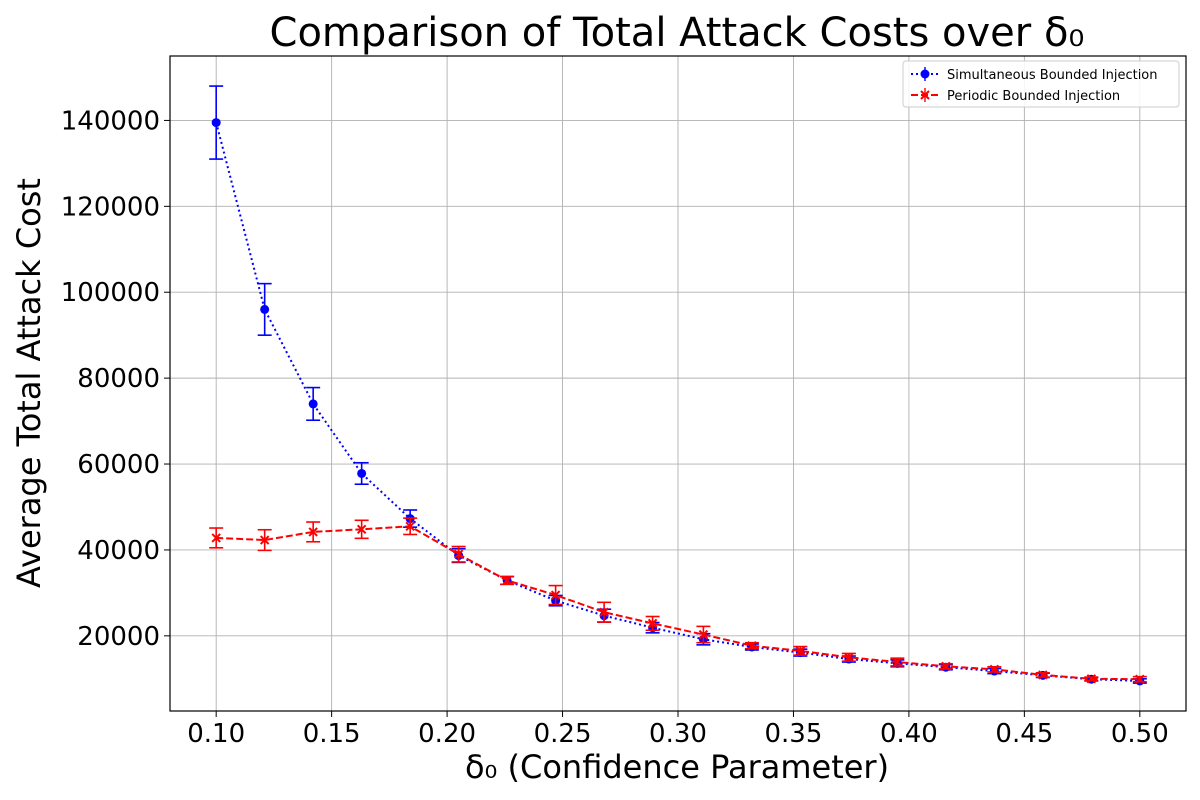  Describe the element at coordinates (1140, 734) in the screenshot. I see `x-tick-label: 0.50` at that location.